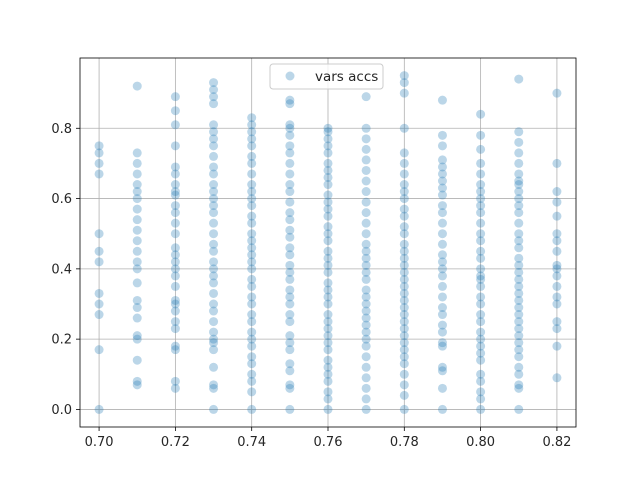 This screenshot has height=480, width=640. I want to click on x-axis-ticks: 0.70 0.72 0.74 0.76 0.78 0.80 0.82, so click(328, 438).